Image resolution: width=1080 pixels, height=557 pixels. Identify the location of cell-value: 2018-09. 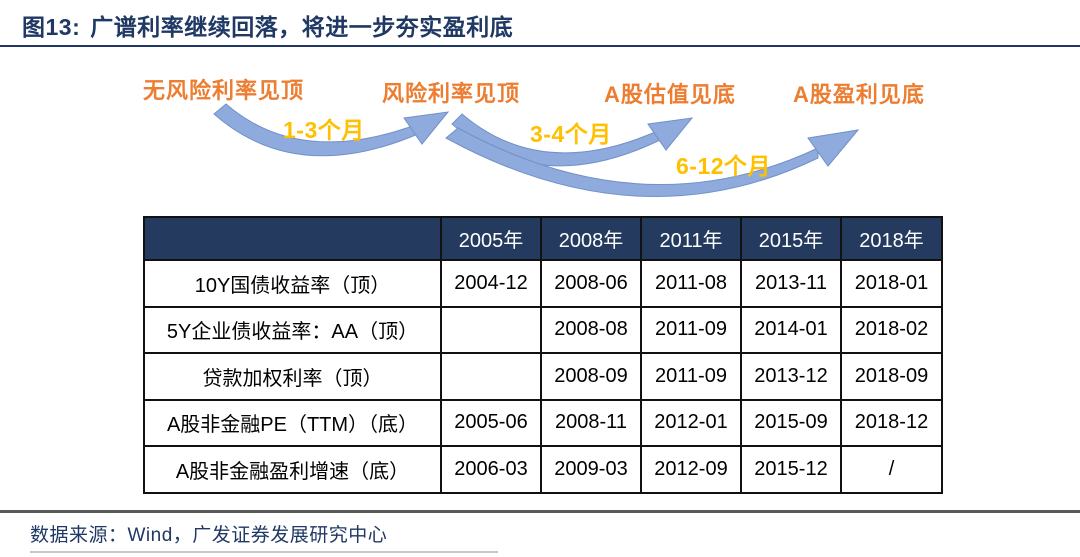
(891, 376).